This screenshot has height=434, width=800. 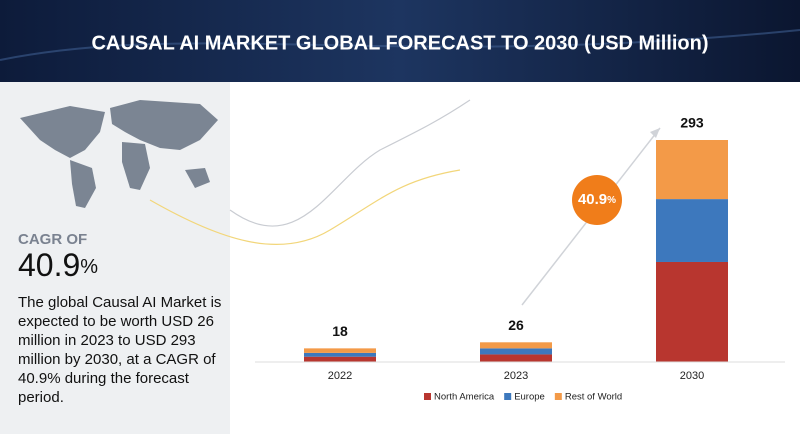 I want to click on cagr-number: 40.9, so click(x=49, y=265).